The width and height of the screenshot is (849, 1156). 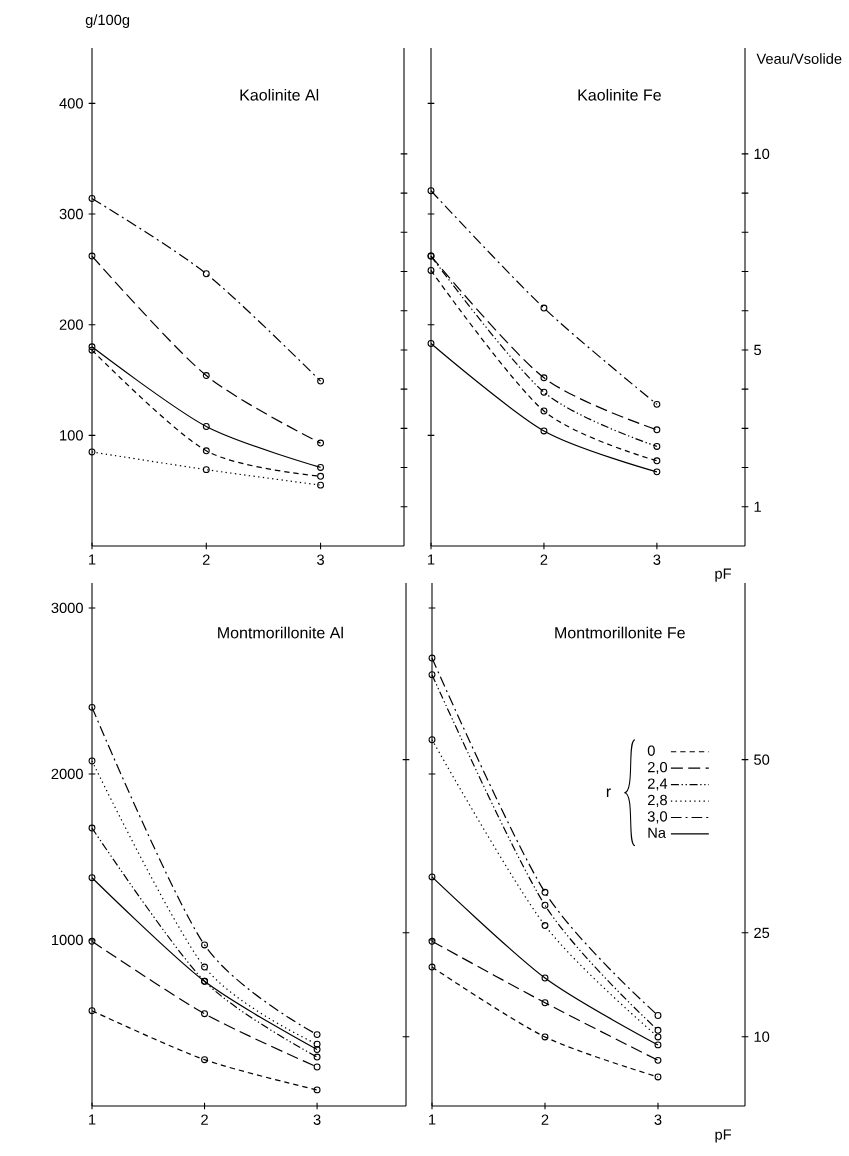 I want to click on y2-tick-label: 1, so click(x=757, y=506).